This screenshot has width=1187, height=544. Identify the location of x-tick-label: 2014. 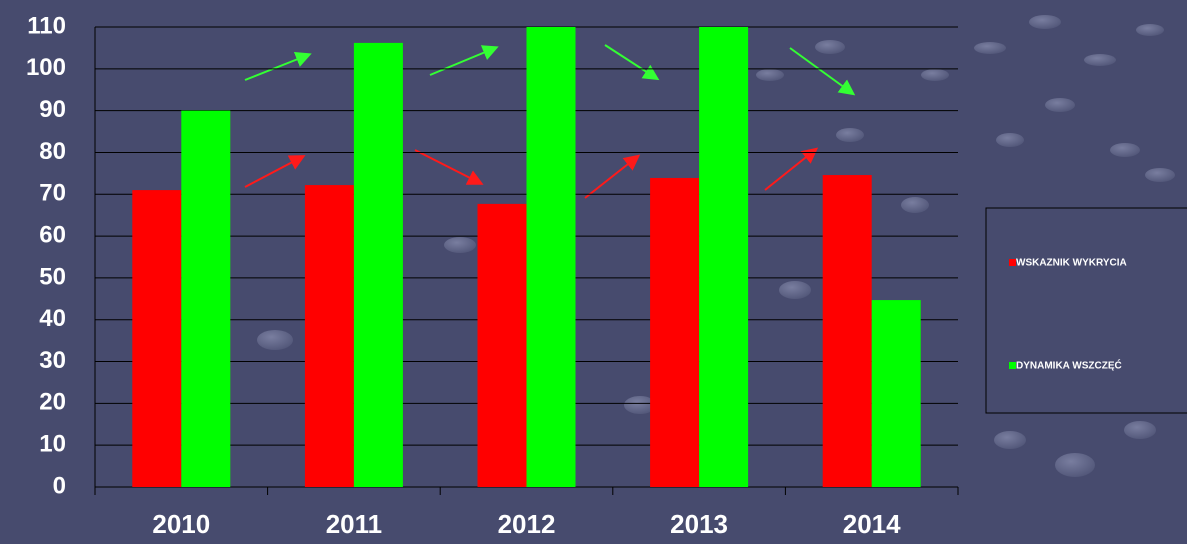
(872, 524).